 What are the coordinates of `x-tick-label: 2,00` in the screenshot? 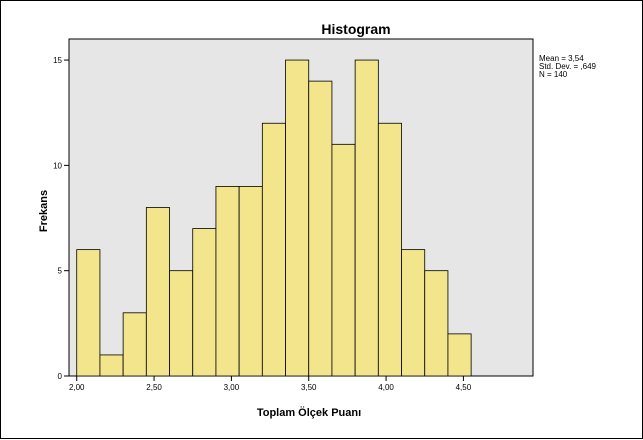 It's located at (77, 387).